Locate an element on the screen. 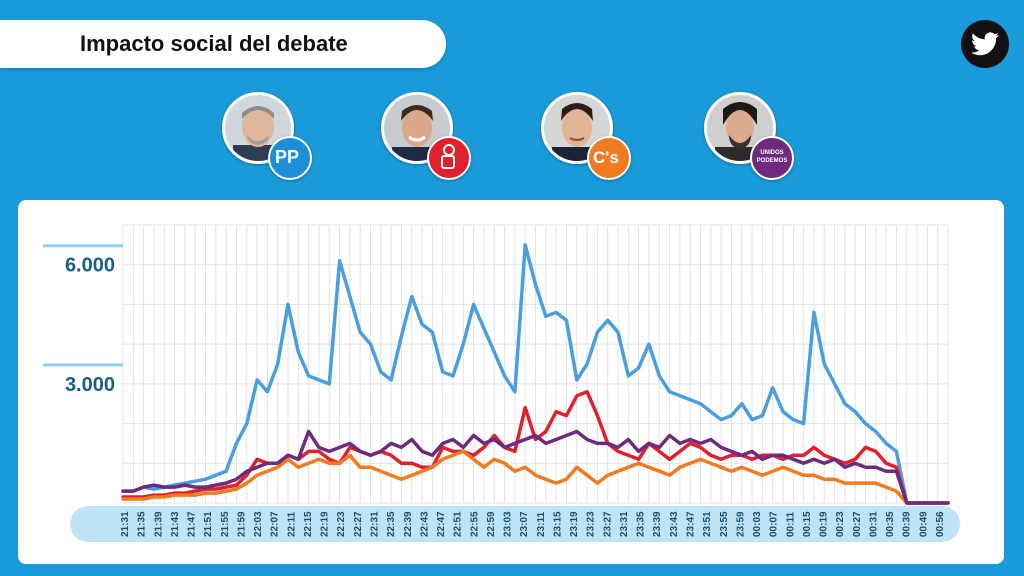 The width and height of the screenshot is (1024, 576). x-tick-label: 23:19 is located at coordinates (574, 524).